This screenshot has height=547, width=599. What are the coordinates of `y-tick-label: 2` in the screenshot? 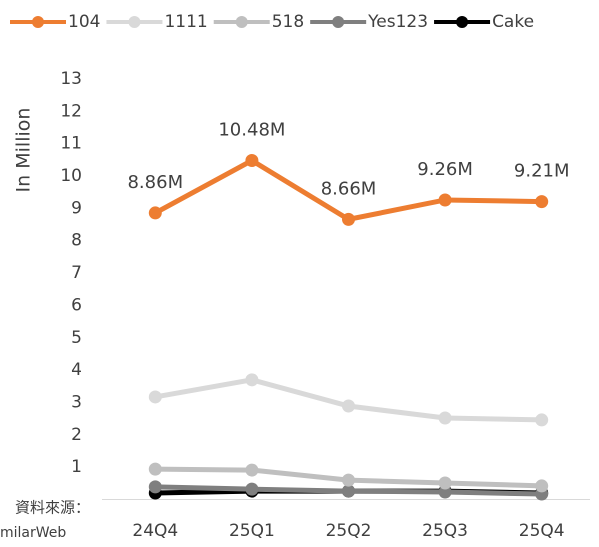 It's located at (76, 435).